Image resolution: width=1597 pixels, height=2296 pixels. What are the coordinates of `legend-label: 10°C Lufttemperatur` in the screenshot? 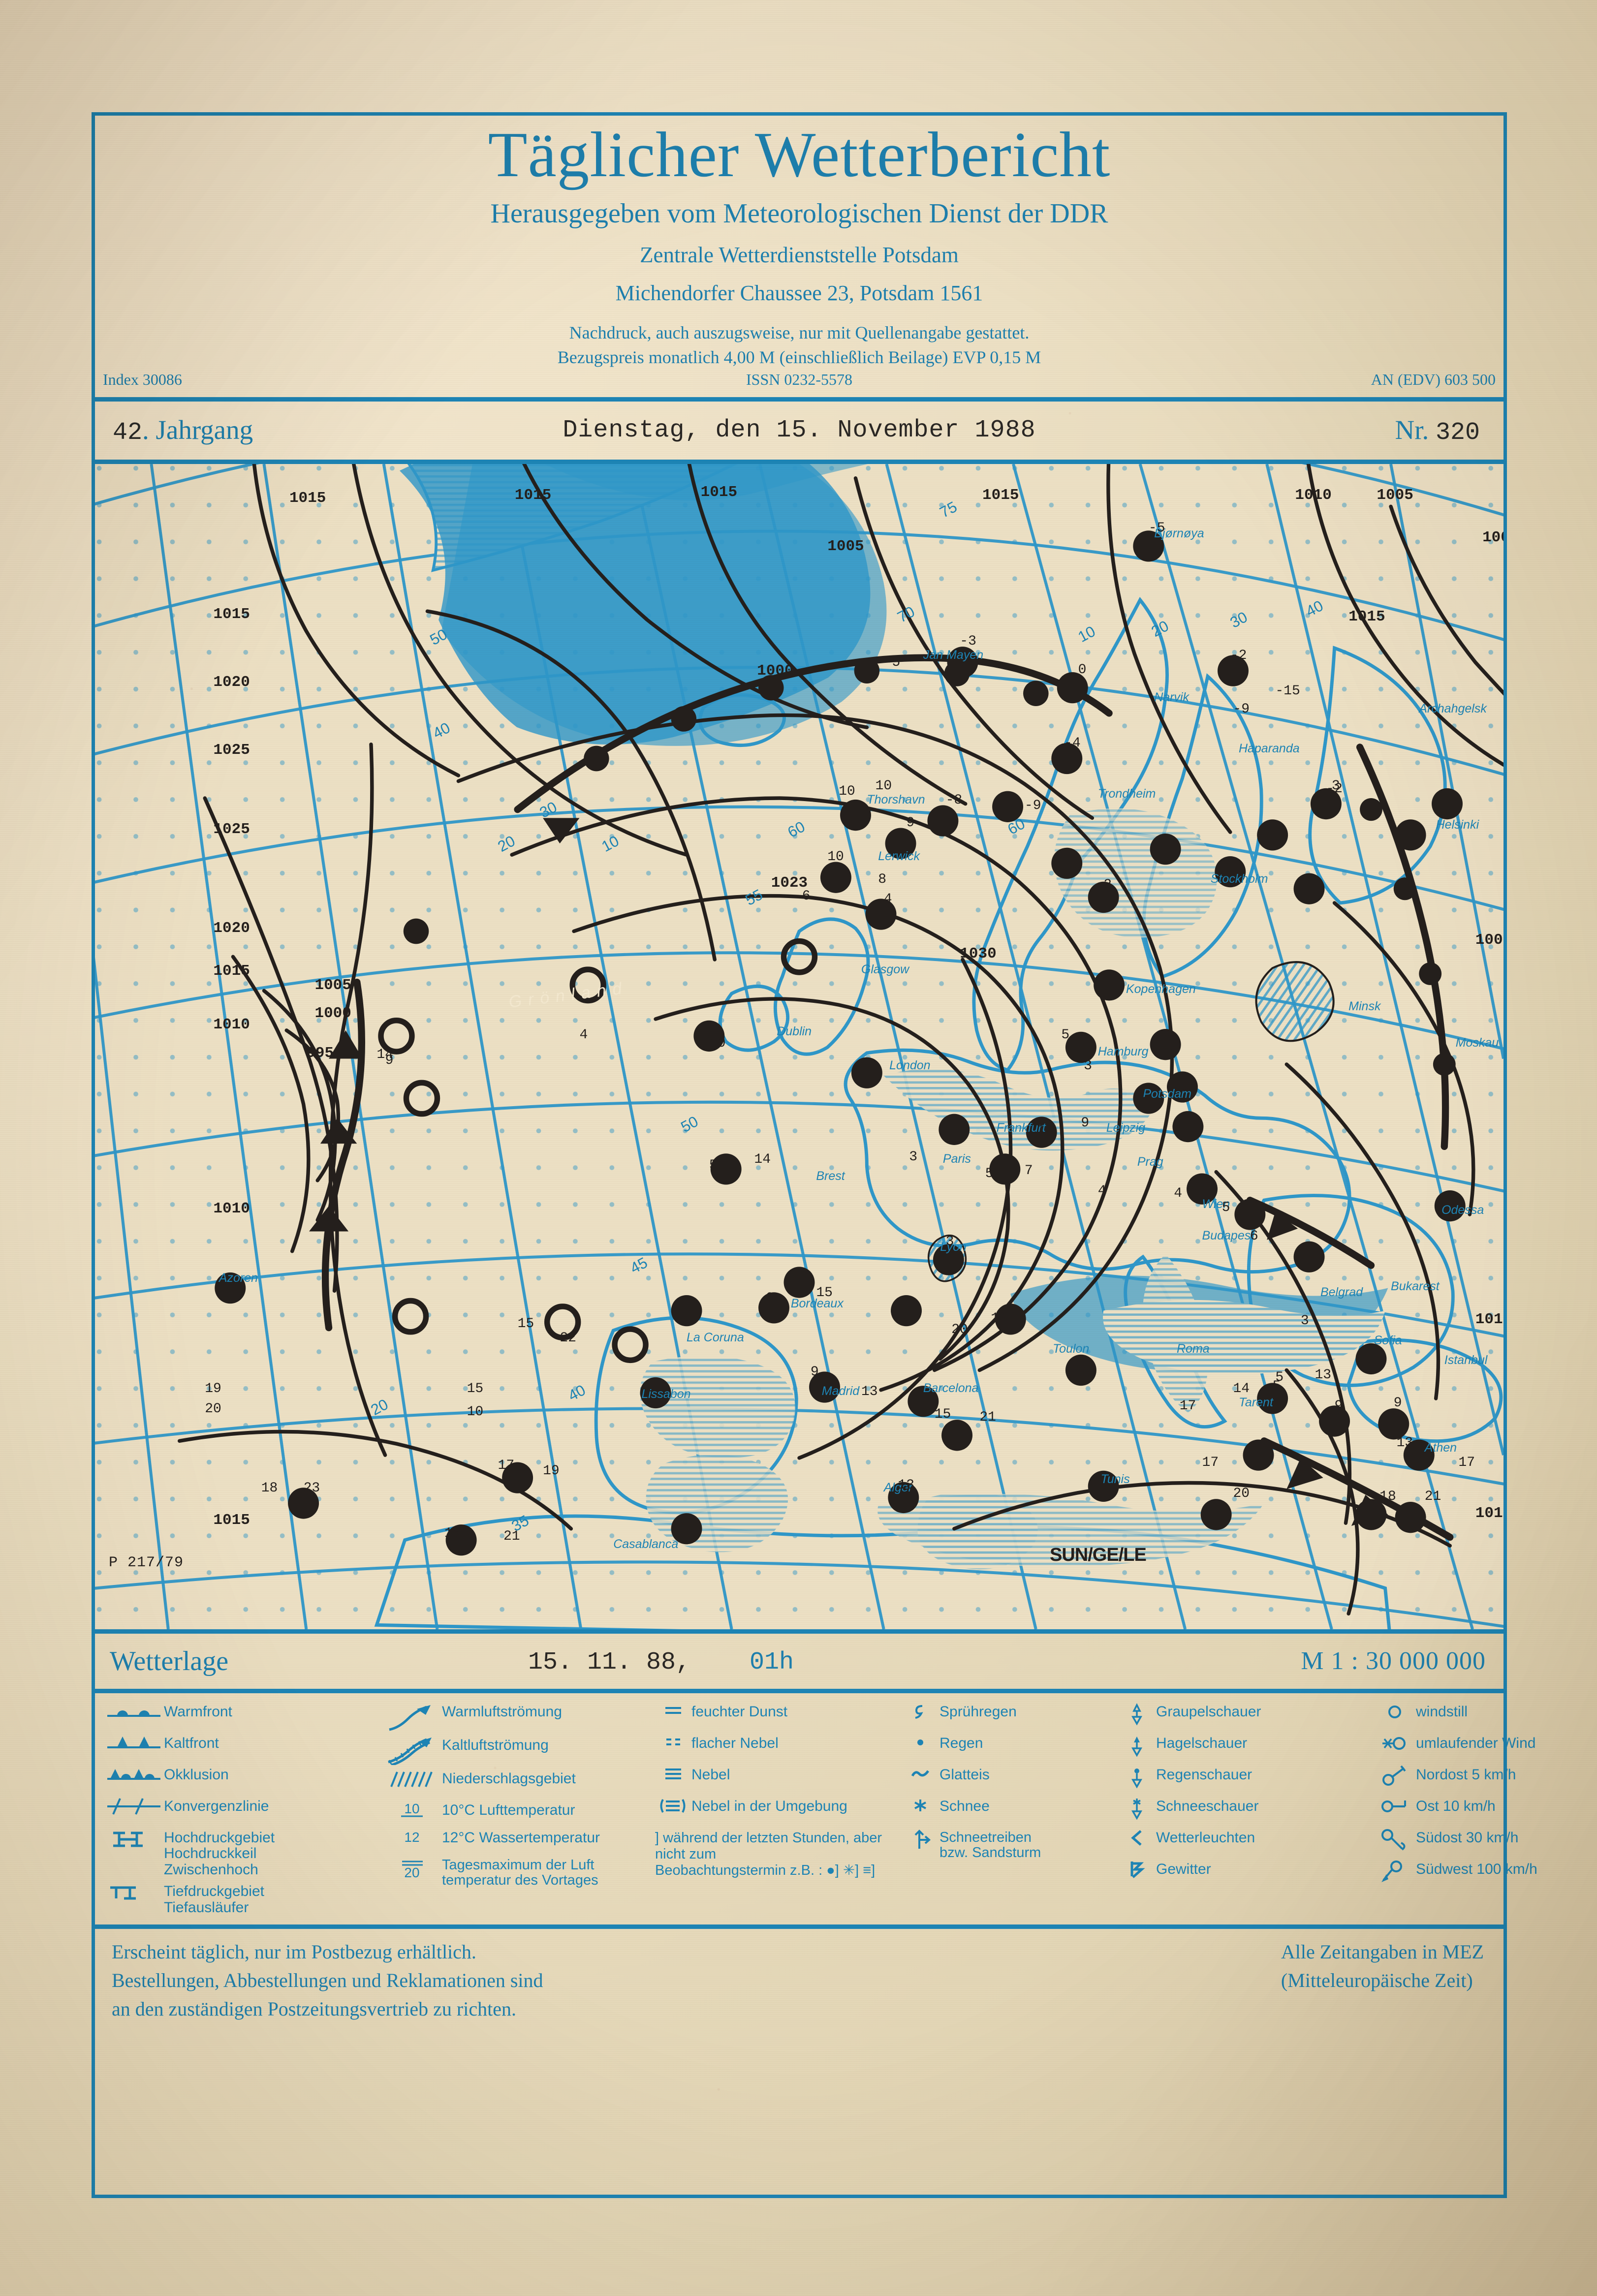 It's located at (509, 1810).